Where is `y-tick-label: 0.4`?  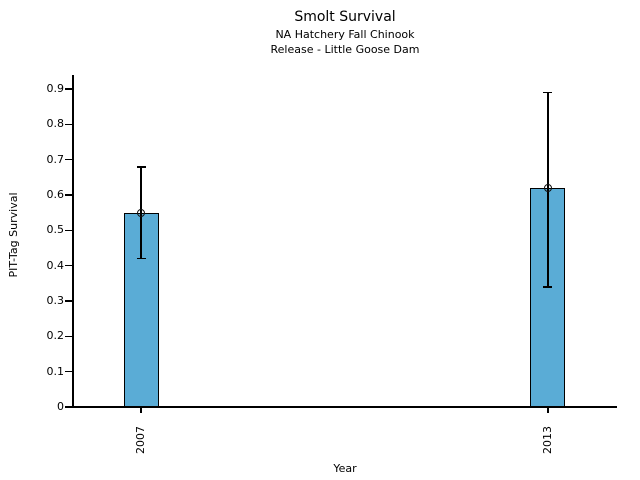 y-tick-label: 0.4 is located at coordinates (55, 265).